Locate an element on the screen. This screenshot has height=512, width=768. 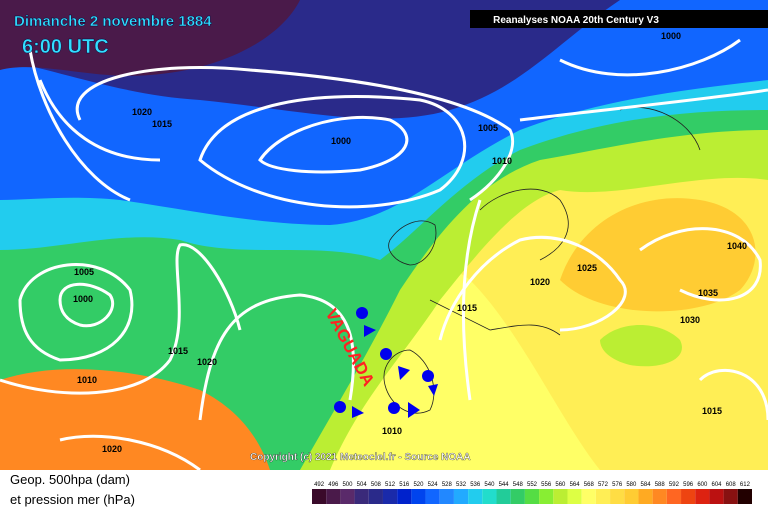
scale-label: 560 is located at coordinates (560, 485).